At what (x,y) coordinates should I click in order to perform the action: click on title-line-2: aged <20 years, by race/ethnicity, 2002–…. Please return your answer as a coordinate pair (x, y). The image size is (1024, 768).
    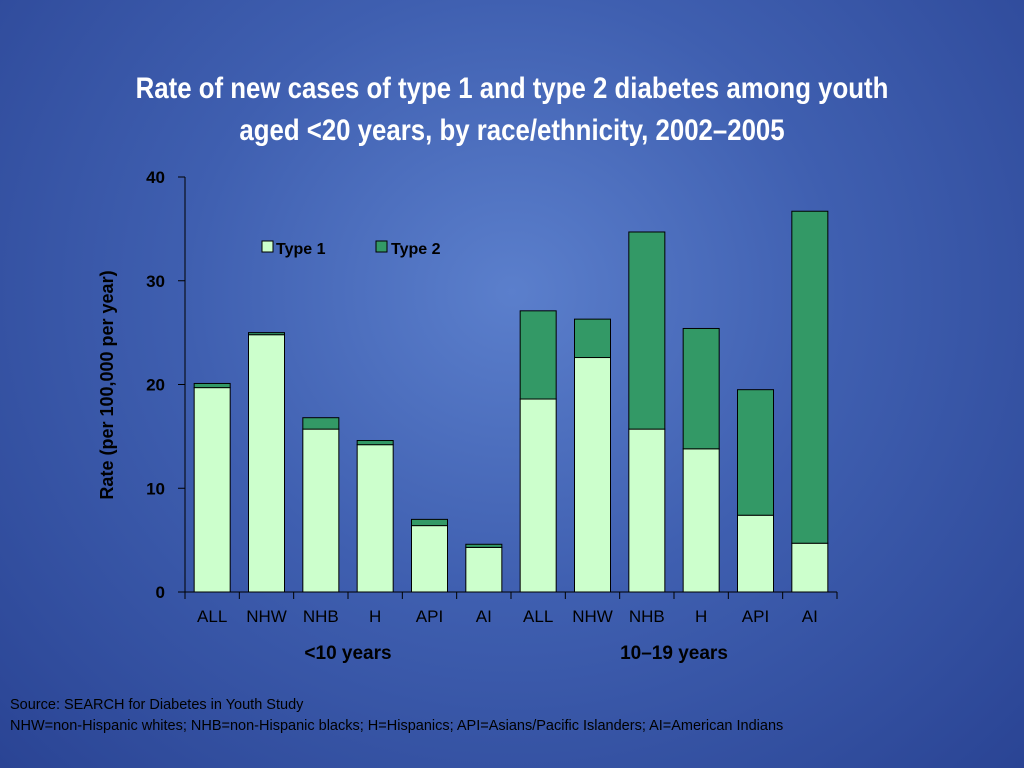
    Looking at the image, I should click on (512, 130).